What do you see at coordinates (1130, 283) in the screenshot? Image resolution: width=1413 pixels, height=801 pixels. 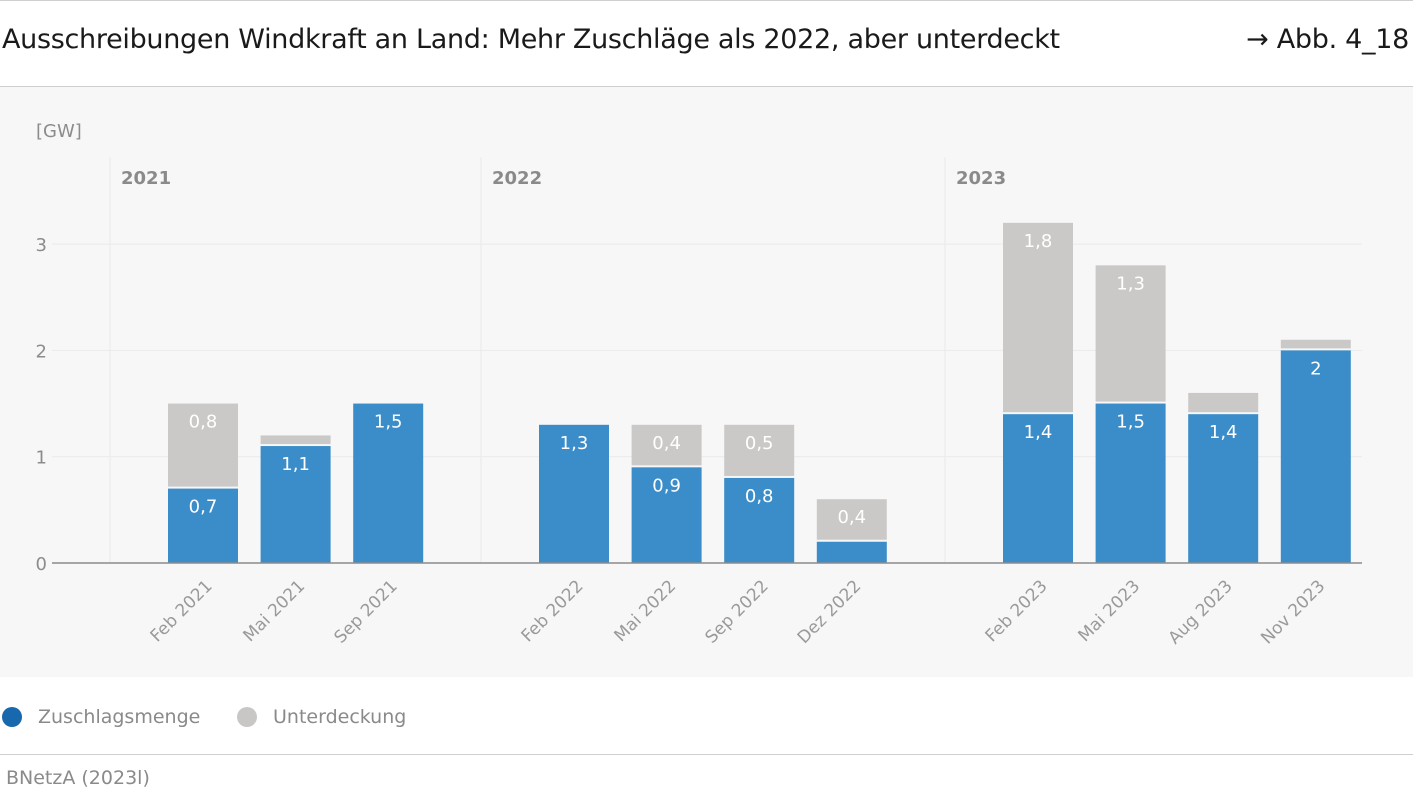 I see `data-label-unterdeckung: 1,3` at bounding box center [1130, 283].